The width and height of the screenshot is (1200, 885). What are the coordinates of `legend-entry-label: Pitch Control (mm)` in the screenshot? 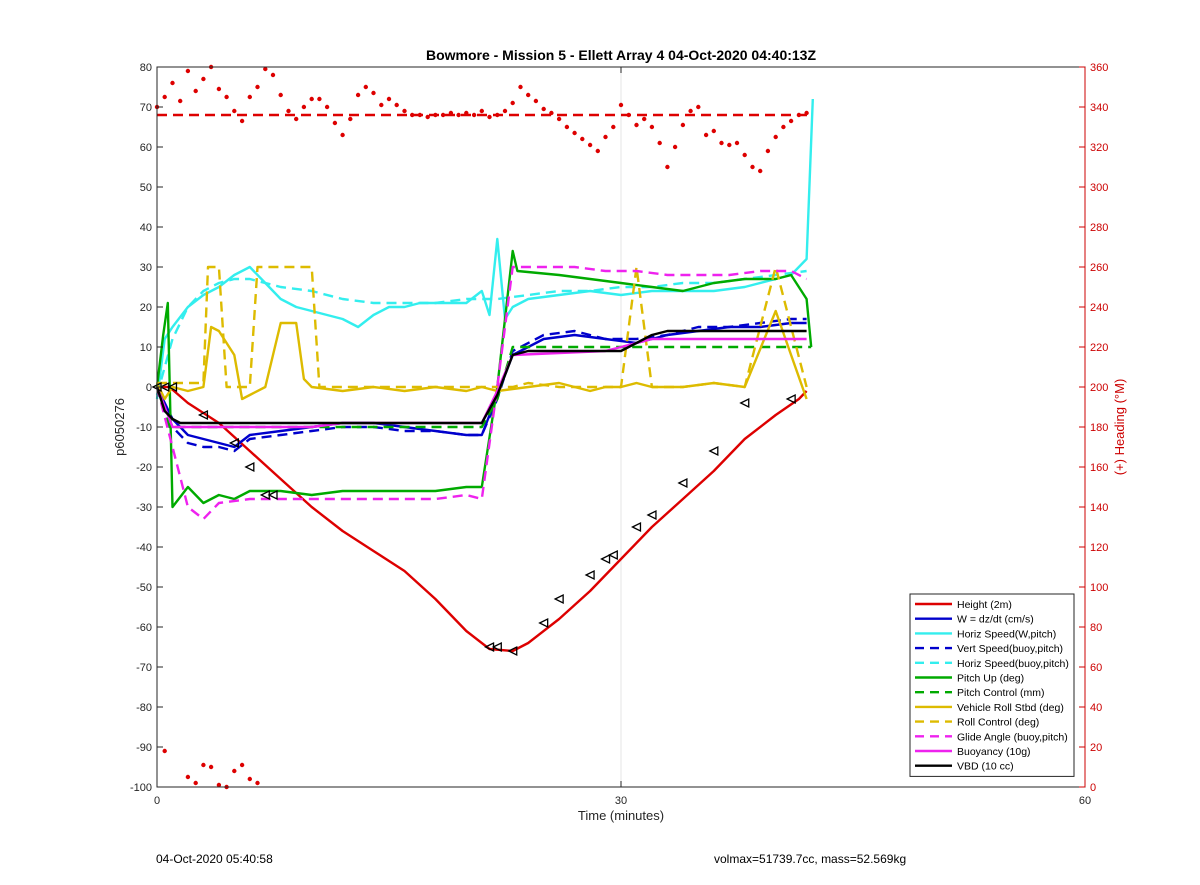 It's located at (1001, 693).